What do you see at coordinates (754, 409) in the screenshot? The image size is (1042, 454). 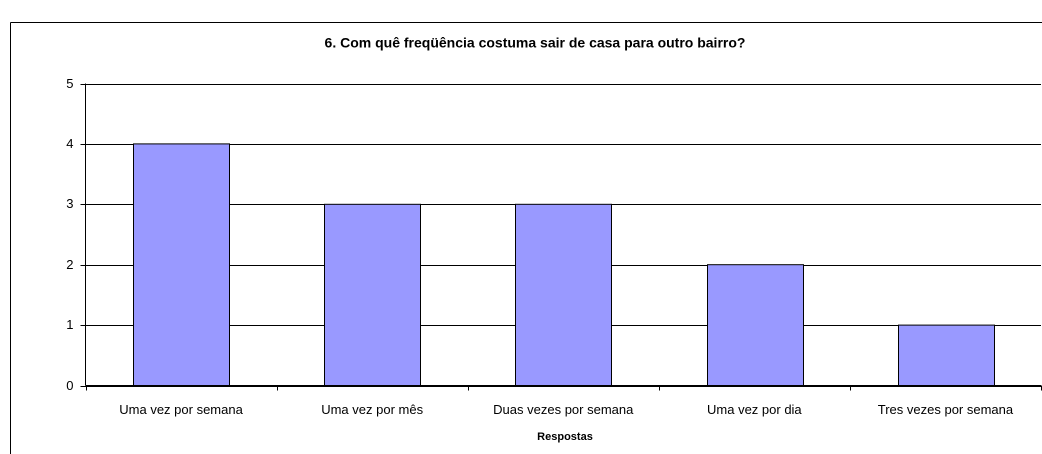 I see `x-tick-label: Uma vez por dia` at bounding box center [754, 409].